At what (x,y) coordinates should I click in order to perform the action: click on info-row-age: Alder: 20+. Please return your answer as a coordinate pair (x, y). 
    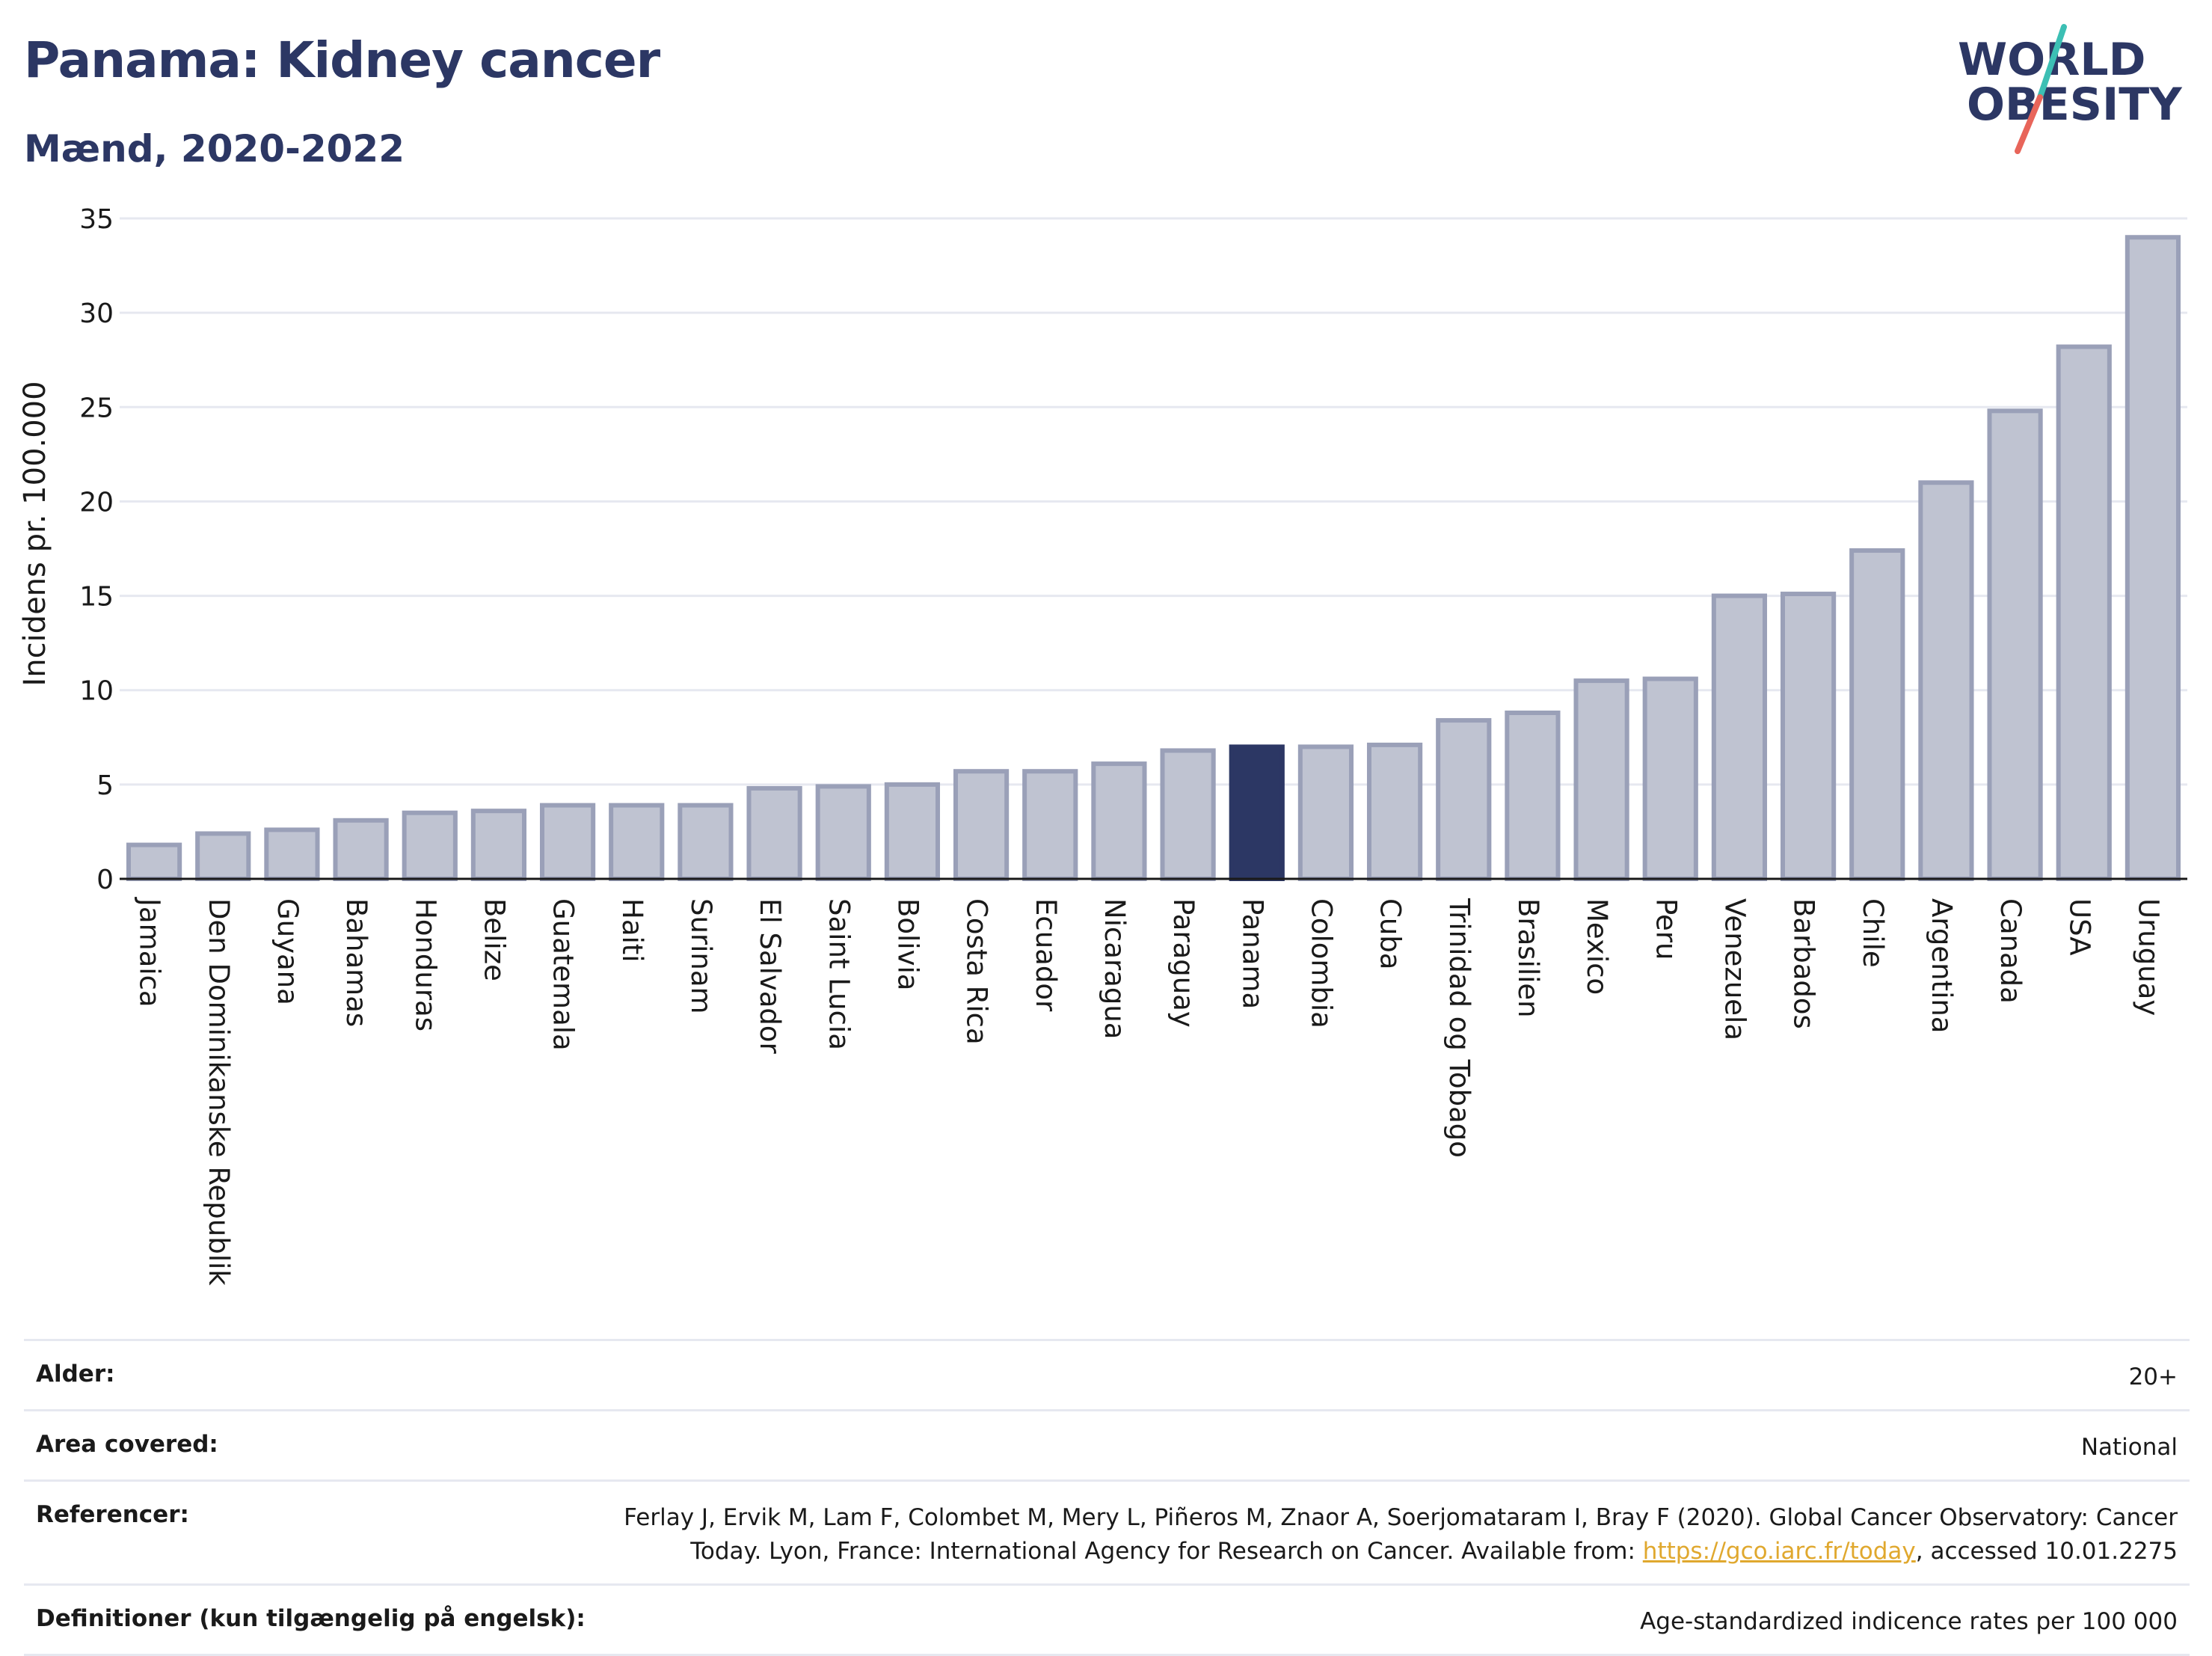
    Looking at the image, I should click on (1107, 1374).